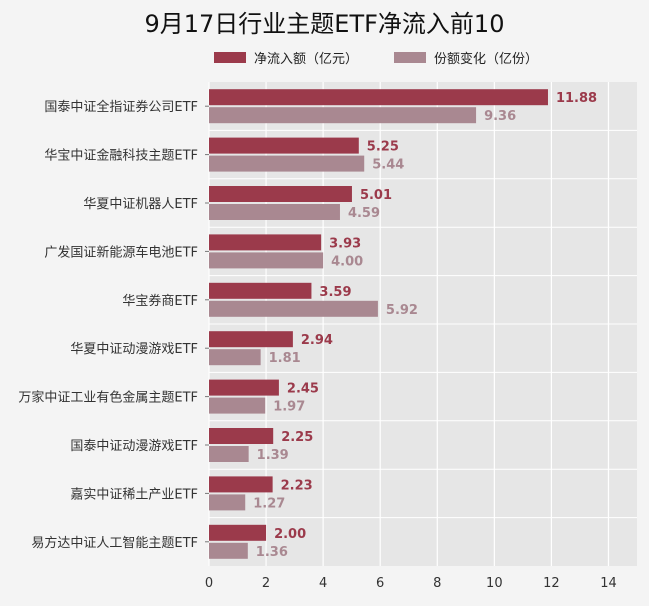  Describe the element at coordinates (114, 543) in the screenshot. I see `category-label-9: 易方达中证人工智能主题ETF` at that location.